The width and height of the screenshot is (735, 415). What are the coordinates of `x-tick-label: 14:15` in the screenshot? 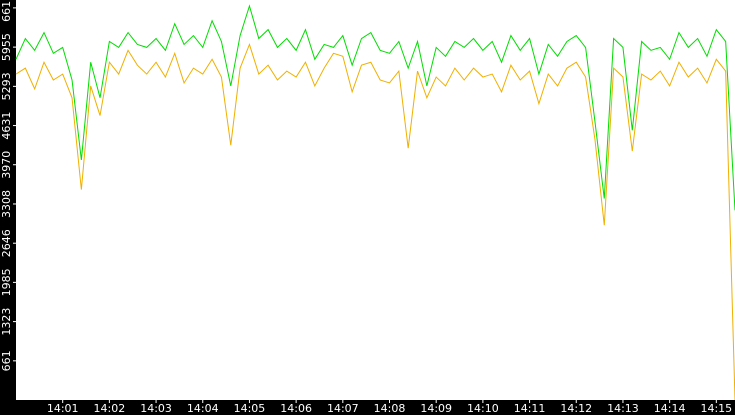 It's located at (716, 408).